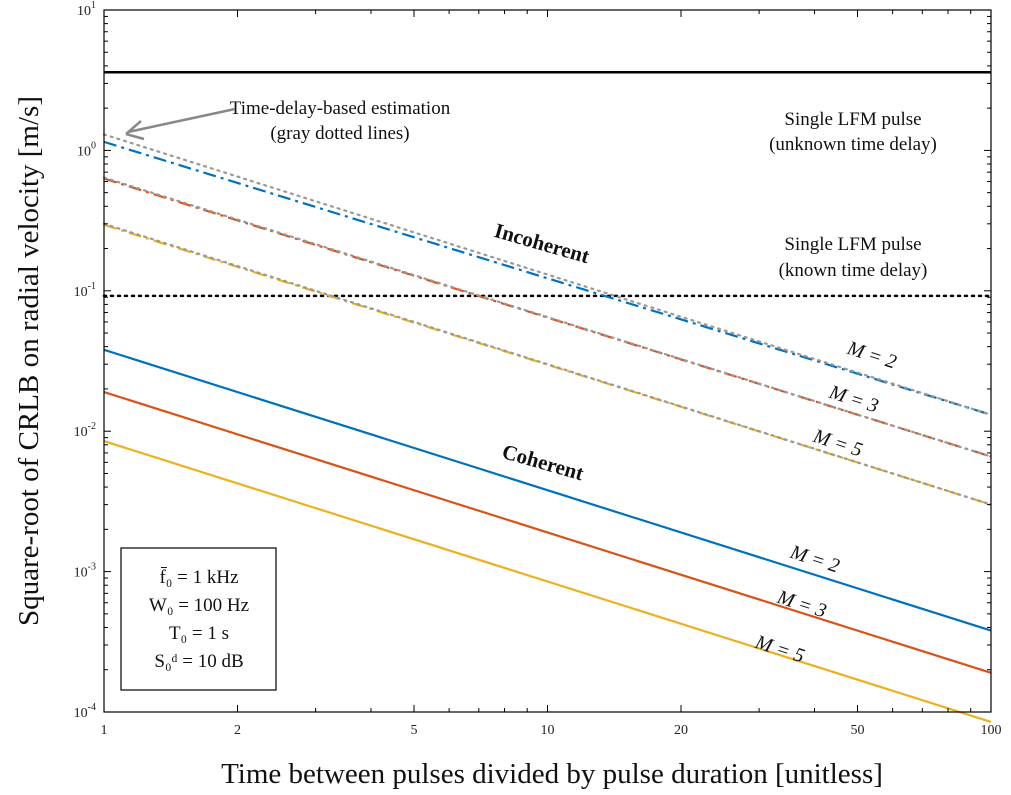 This screenshot has height=795, width=1011. I want to click on y-tick-label: 10¹, so click(86, 9).